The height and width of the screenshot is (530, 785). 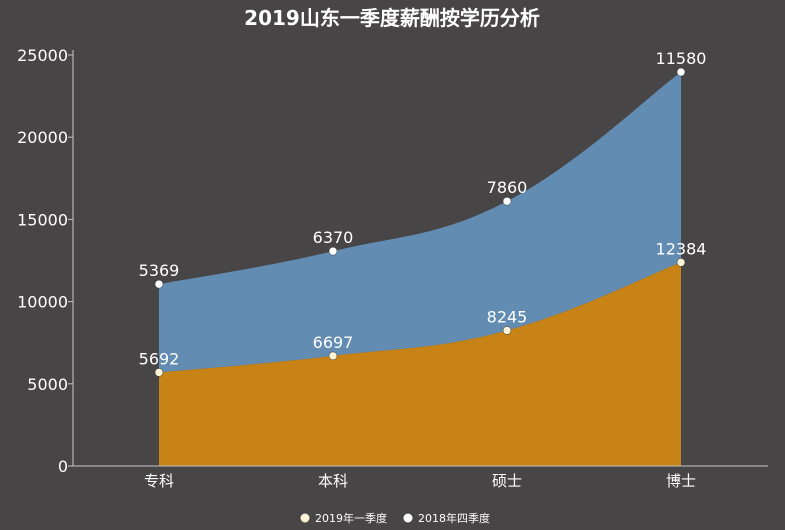 I want to click on x-tick-label: 博士, so click(x=681, y=481).